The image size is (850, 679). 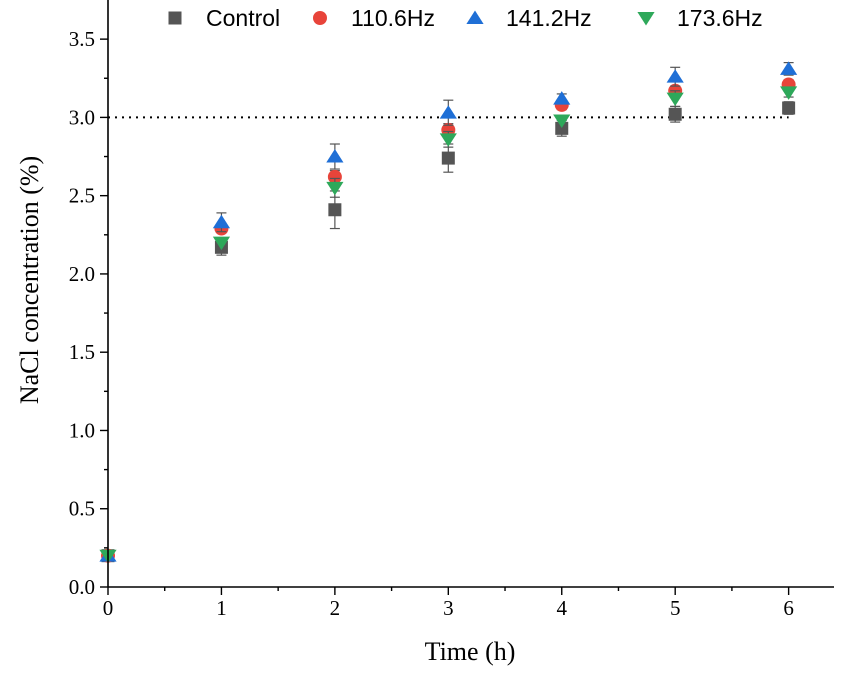 I want to click on legend: Control 110.6Hz 141.2Hz 173.6Hz, so click(x=465, y=18).